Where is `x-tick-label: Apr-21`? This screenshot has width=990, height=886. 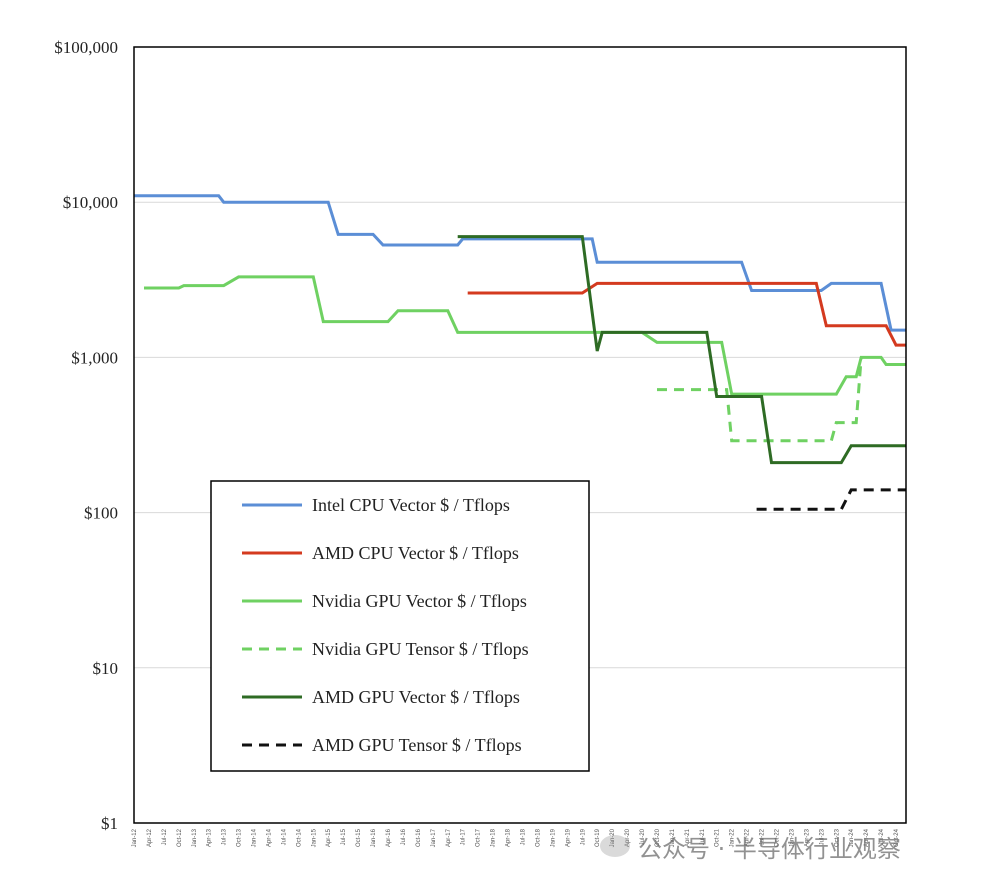
x-tick-label: Apr-21 is located at coordinates (688, 837).